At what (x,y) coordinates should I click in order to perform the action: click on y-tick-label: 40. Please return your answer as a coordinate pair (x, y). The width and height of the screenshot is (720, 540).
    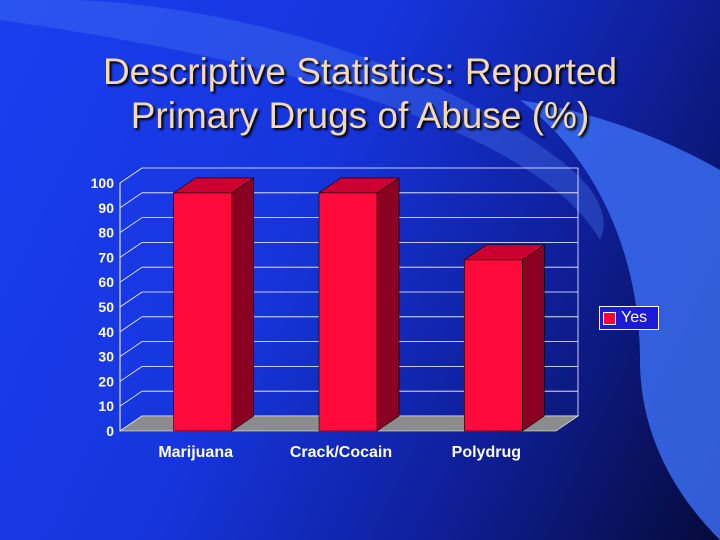
    Looking at the image, I should click on (106, 332).